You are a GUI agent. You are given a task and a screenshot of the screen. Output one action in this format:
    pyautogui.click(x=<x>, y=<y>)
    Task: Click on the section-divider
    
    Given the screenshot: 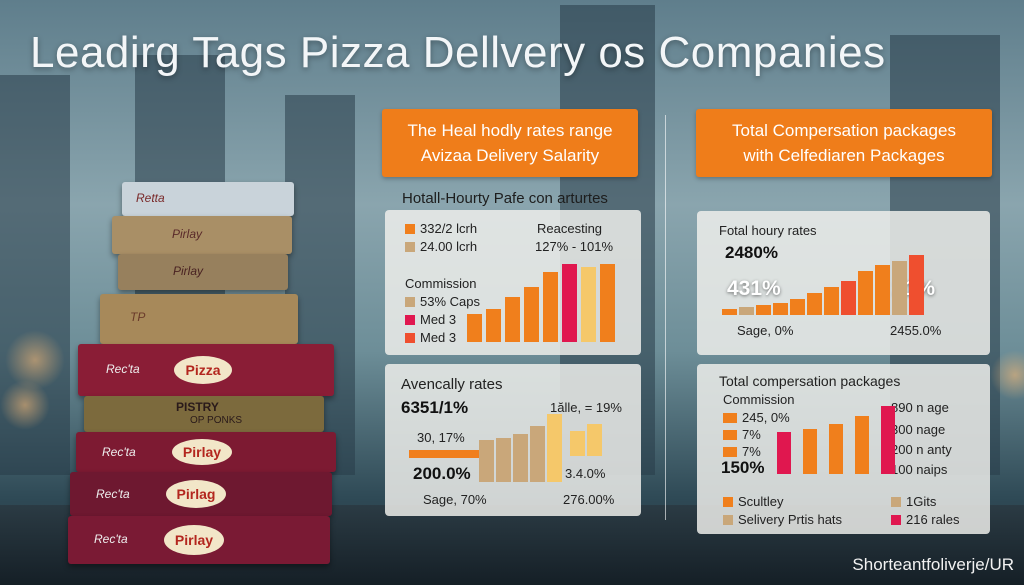 What is the action you would take?
    pyautogui.click(x=665, y=317)
    